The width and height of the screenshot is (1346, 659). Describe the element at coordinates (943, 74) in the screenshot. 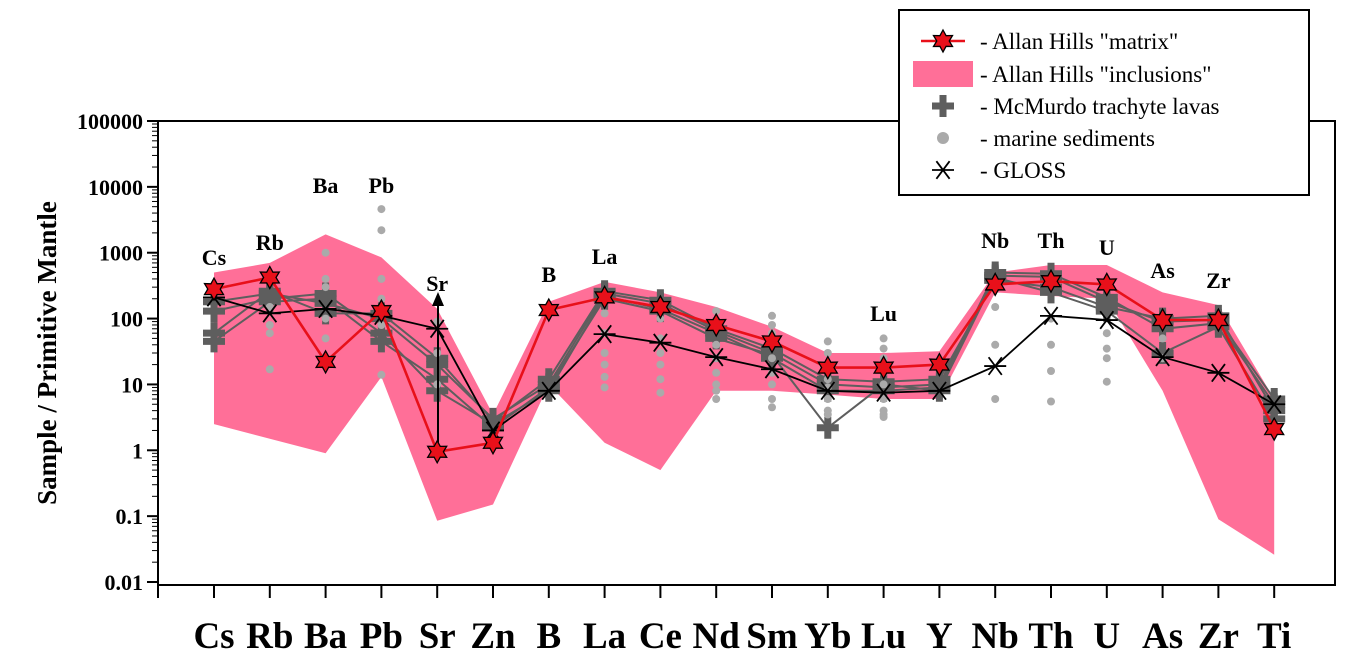

I see `legend-inclusions-symbol` at that location.